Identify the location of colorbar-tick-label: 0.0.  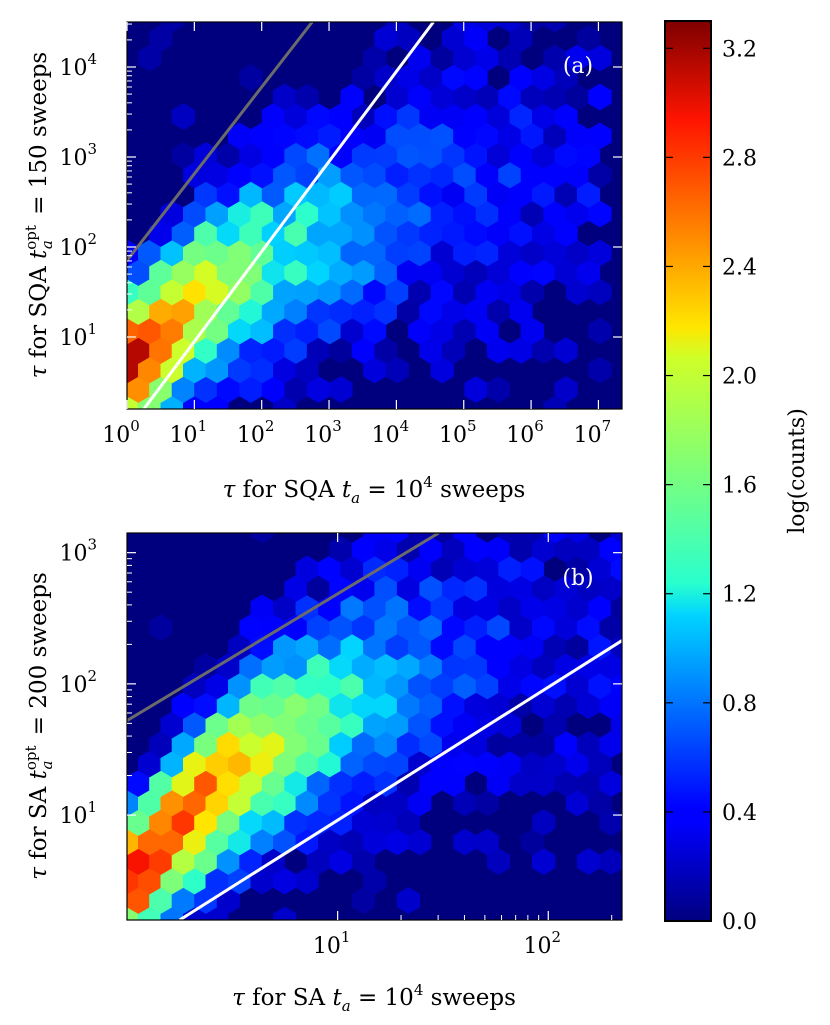
(739, 922).